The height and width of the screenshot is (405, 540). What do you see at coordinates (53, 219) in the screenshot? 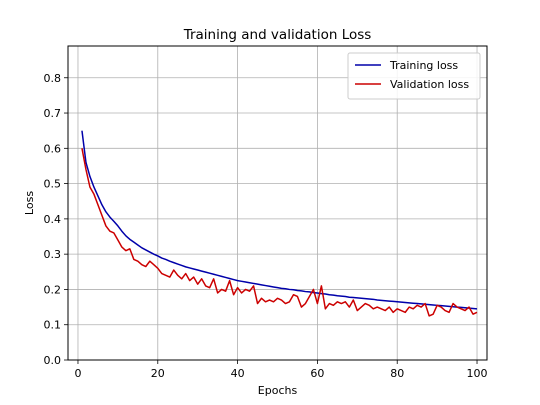
I see `y-tick-label: 0.4` at bounding box center [53, 219].